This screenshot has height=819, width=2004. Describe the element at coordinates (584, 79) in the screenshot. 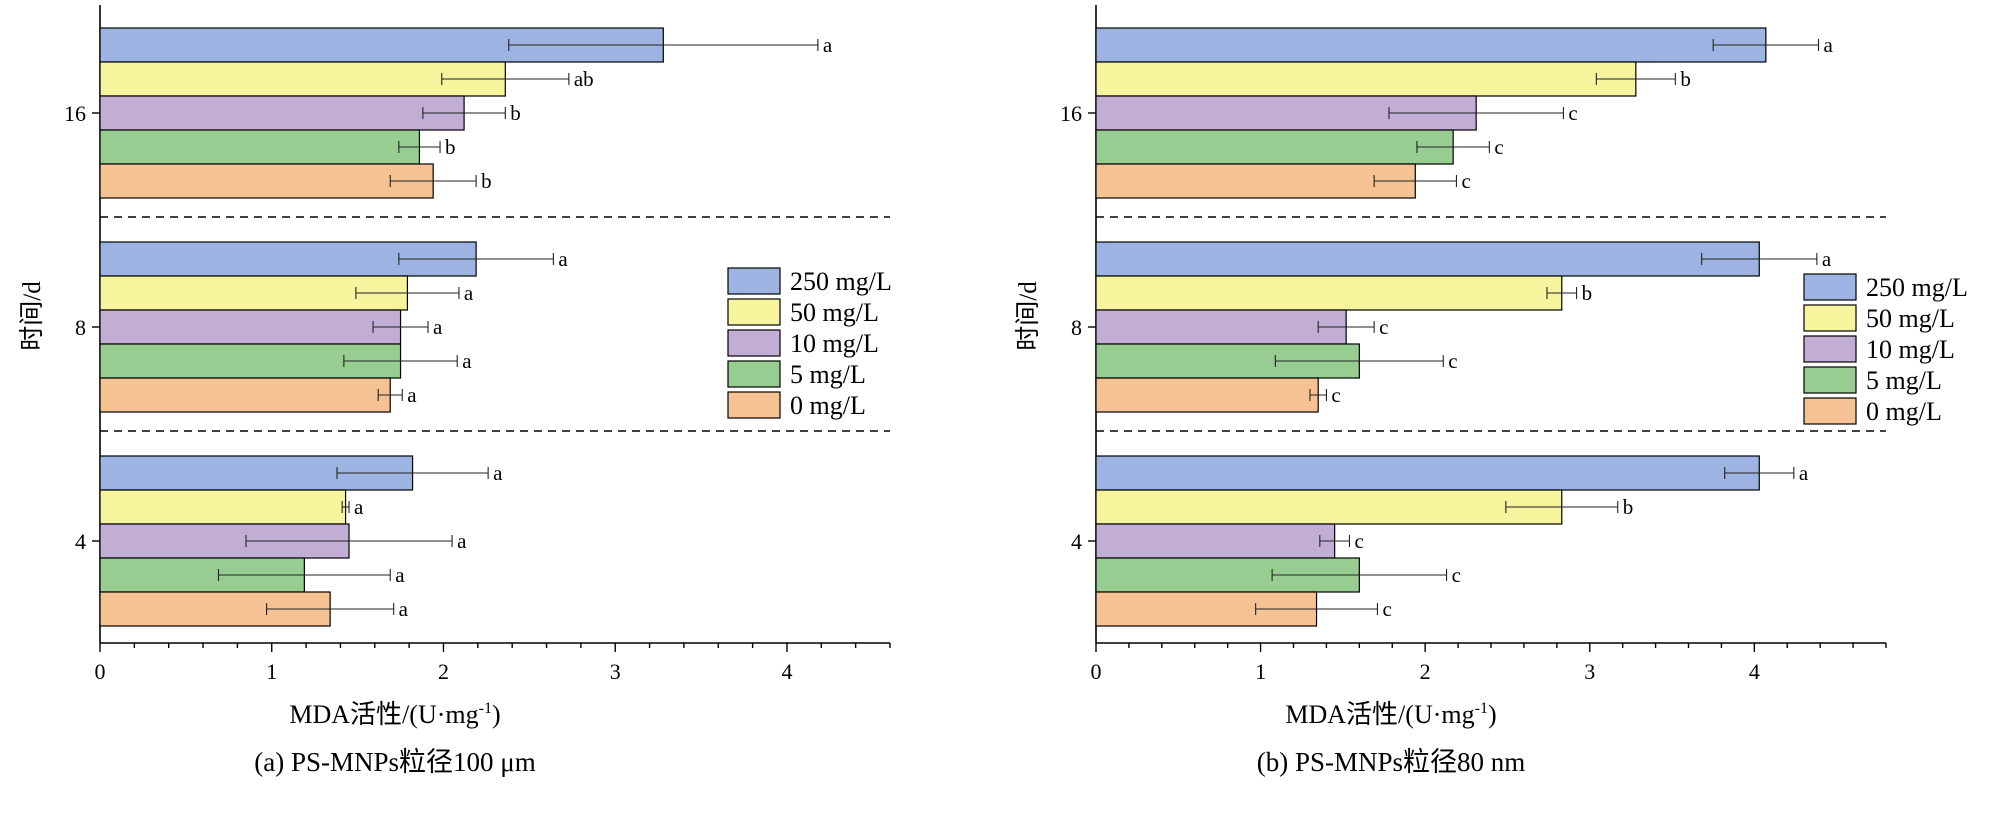

I see `significance-label: ab` at that location.